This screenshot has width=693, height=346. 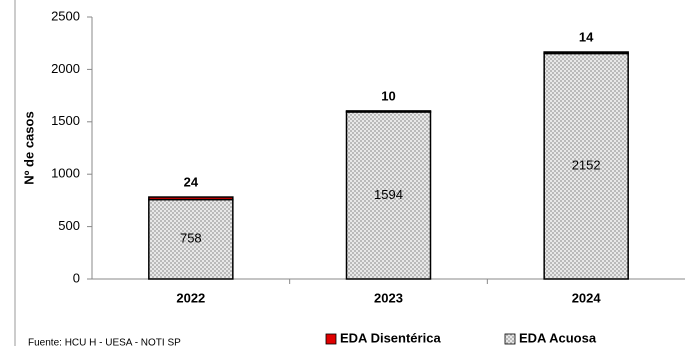 I want to click on legend-label: EDA Acuosa, so click(x=558, y=337).